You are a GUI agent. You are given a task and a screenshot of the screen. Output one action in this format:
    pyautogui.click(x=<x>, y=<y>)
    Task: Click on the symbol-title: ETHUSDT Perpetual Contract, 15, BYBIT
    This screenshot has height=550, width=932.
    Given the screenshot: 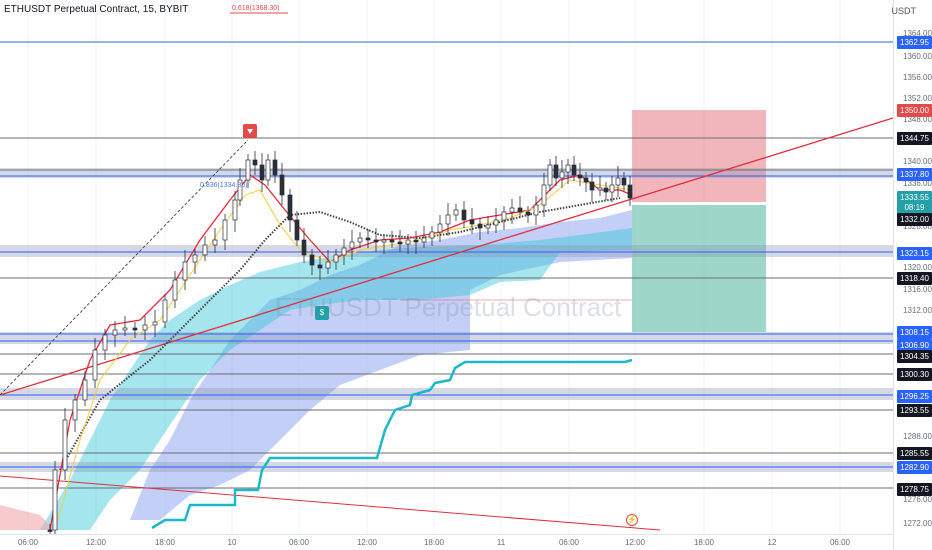 What is the action you would take?
    pyautogui.click(x=96, y=9)
    